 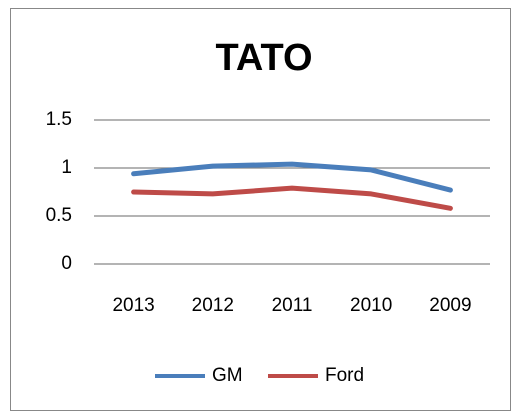 What do you see at coordinates (344, 375) in the screenshot?
I see `legend-label: Ford` at bounding box center [344, 375].